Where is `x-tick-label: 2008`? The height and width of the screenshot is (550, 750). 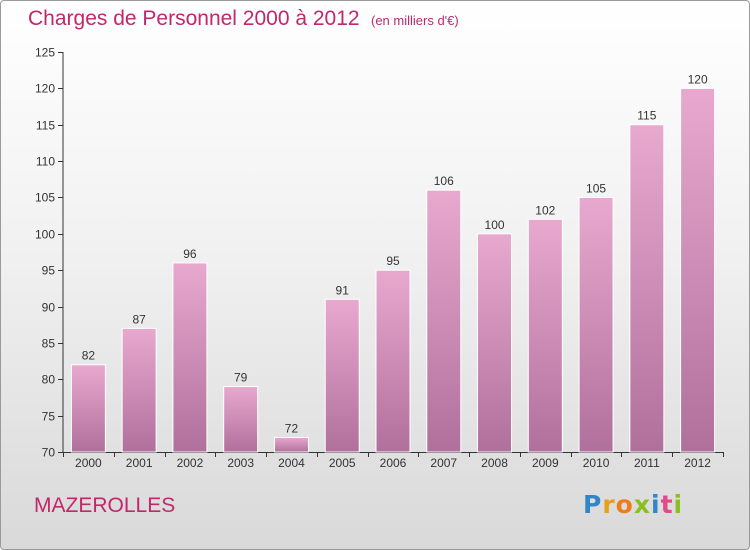 x-tick-label: 2008 is located at coordinates (494, 463).